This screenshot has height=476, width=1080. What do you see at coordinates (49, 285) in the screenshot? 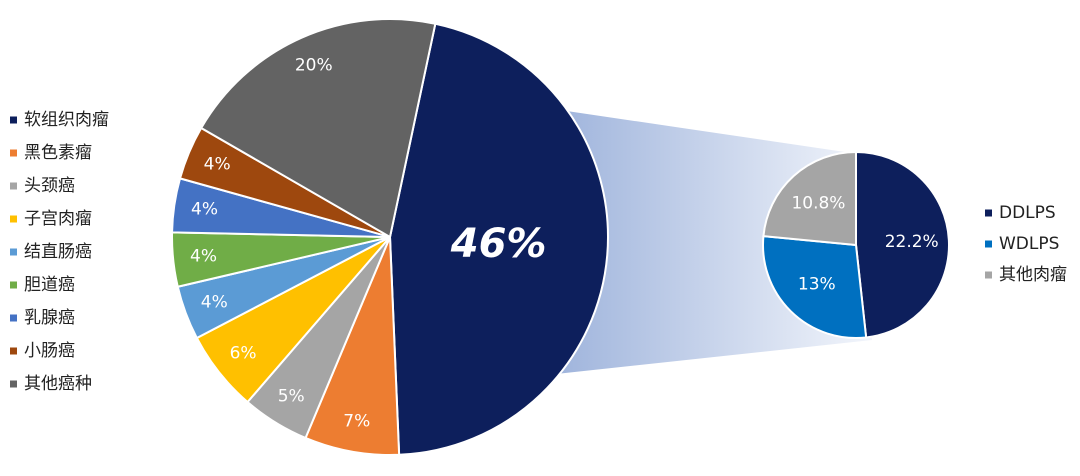
I see `legend-label: 胆道癌` at bounding box center [49, 285].